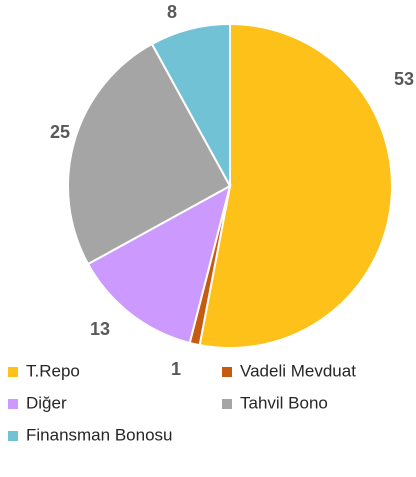 This screenshot has width=416, height=477. What do you see at coordinates (60, 132) in the screenshot?
I see `data-label: 25` at bounding box center [60, 132].